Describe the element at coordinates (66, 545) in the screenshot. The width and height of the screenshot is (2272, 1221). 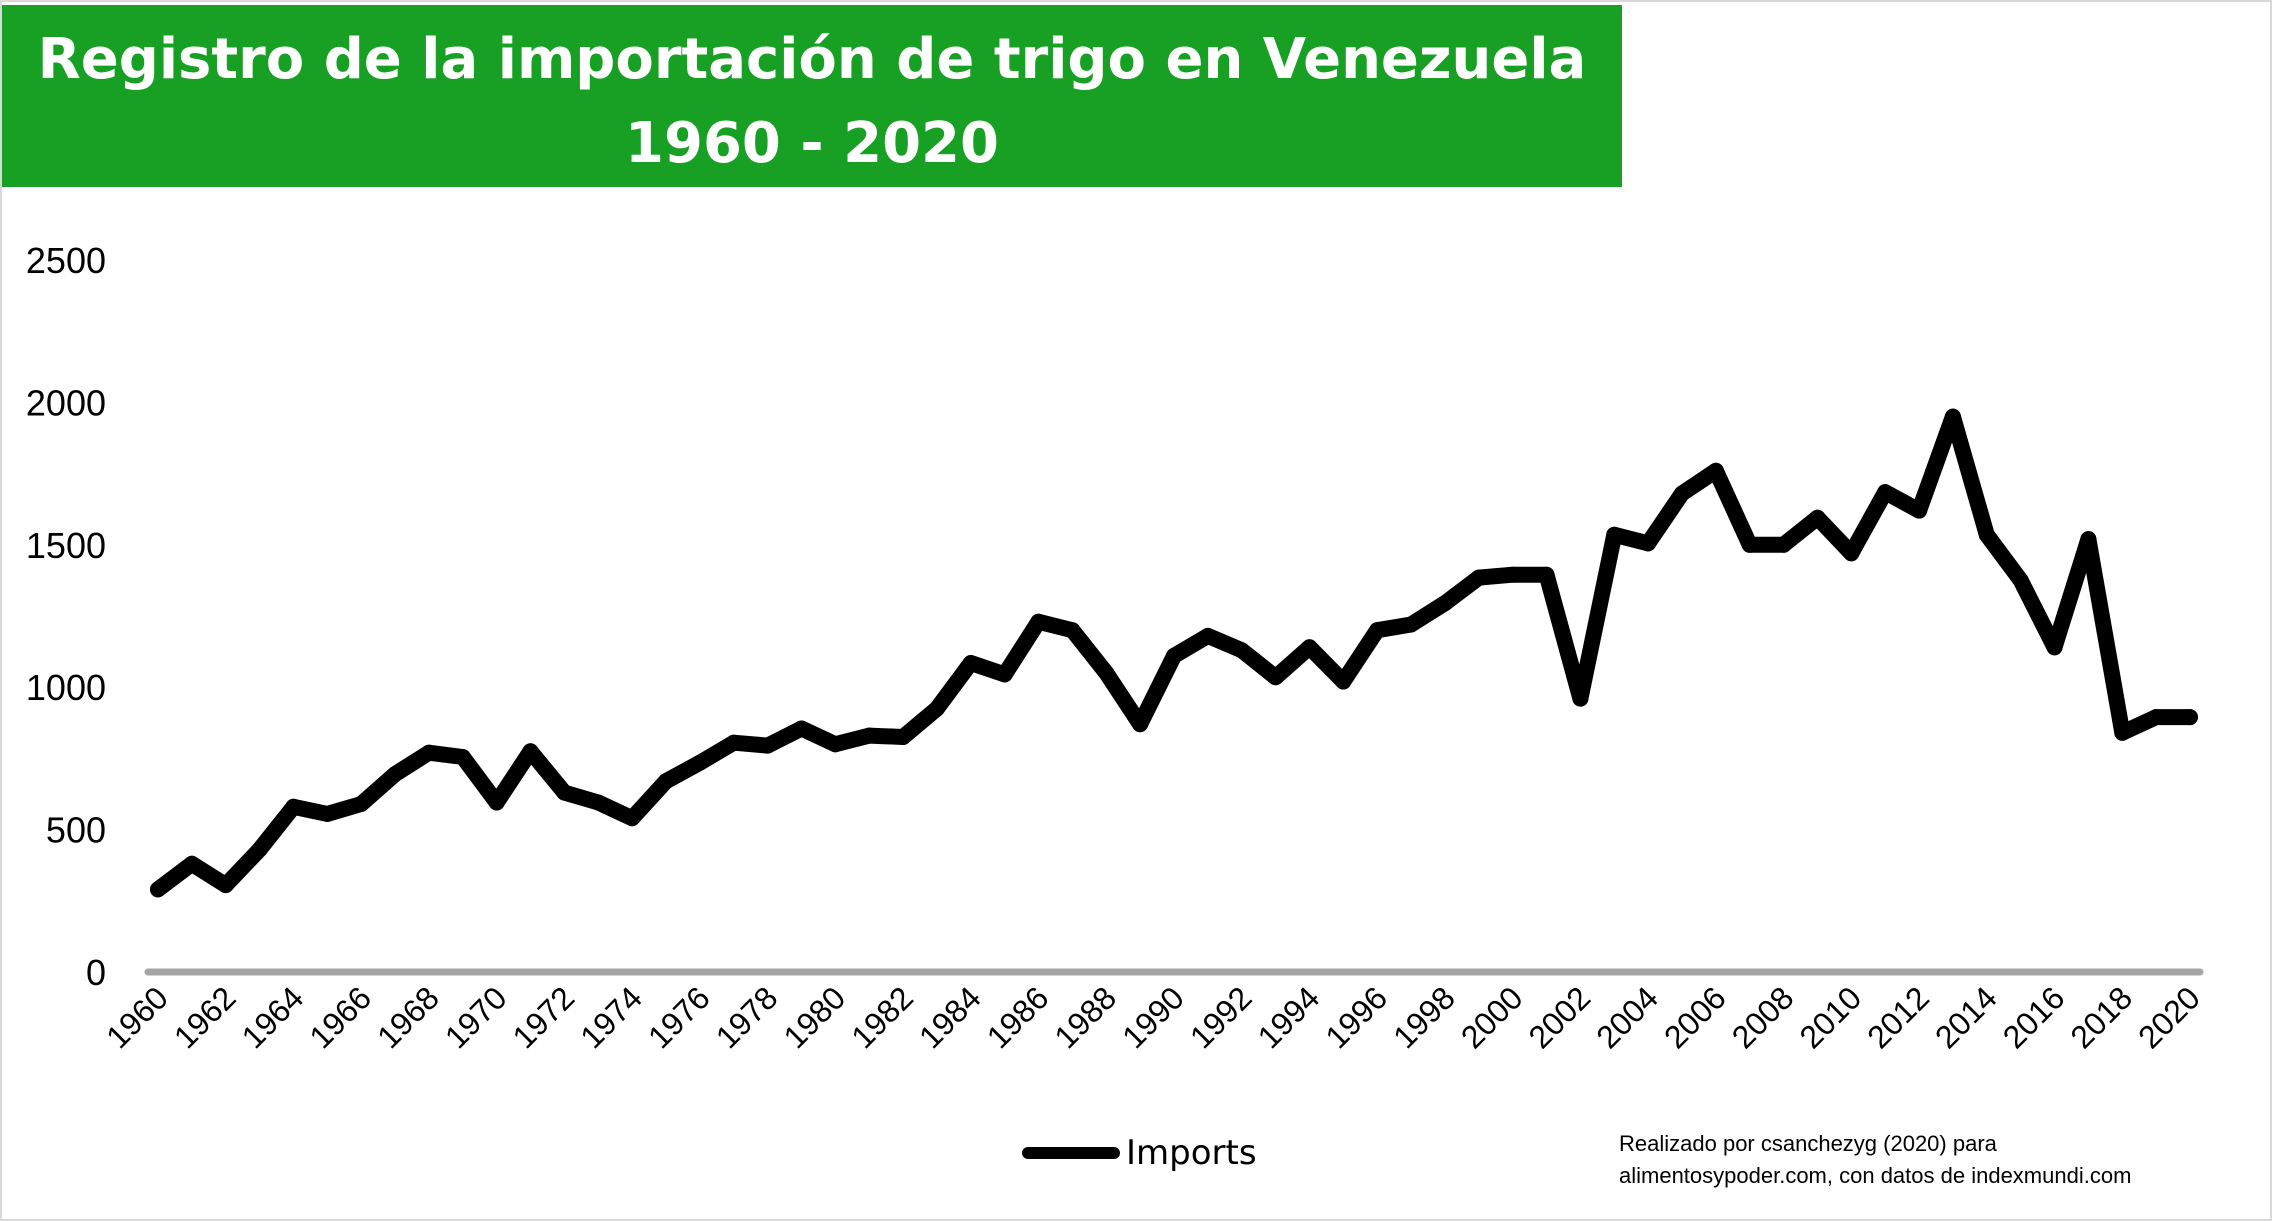
I see `y-tick-label: 1500` at that location.